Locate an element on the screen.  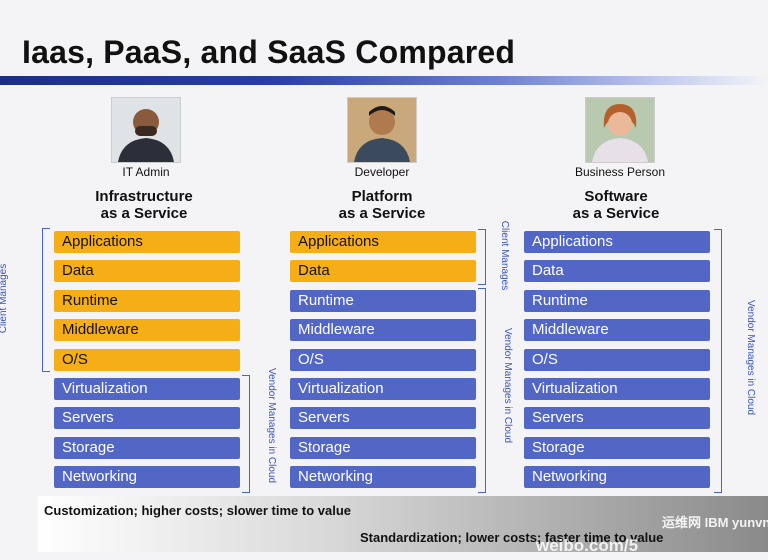
persona-business-person: Business Person is located at coordinates (620, 138).